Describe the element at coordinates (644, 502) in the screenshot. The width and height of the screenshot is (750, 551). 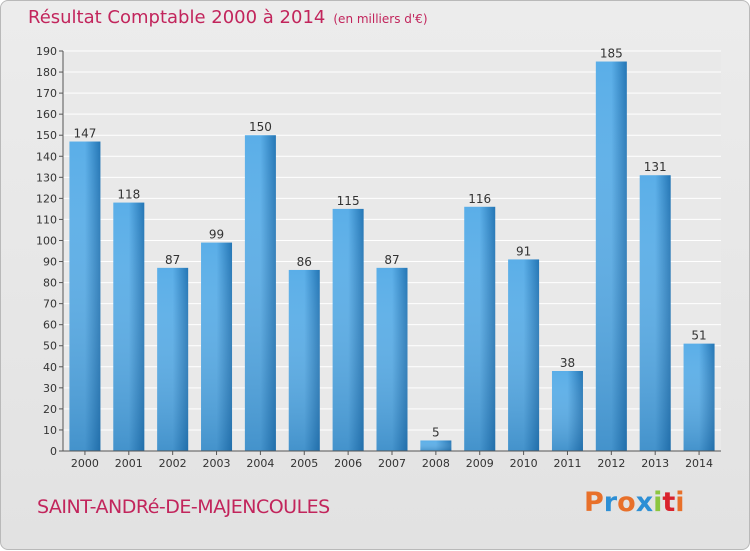
I see `logo-letter: x` at that location.